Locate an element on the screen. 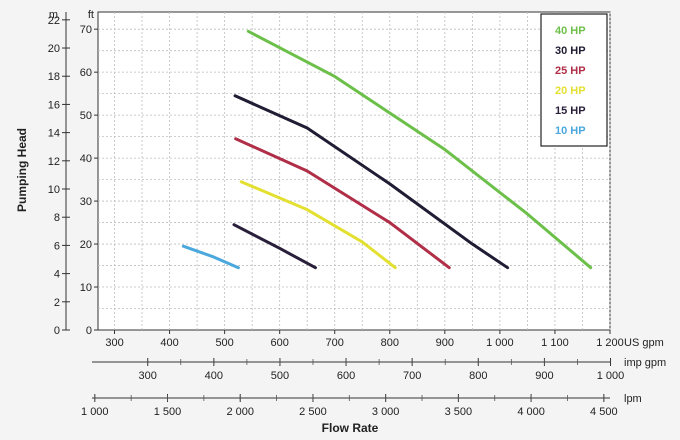 This screenshot has width=680, height=440. secondary-y-tick-label: 0 is located at coordinates (57, 331).